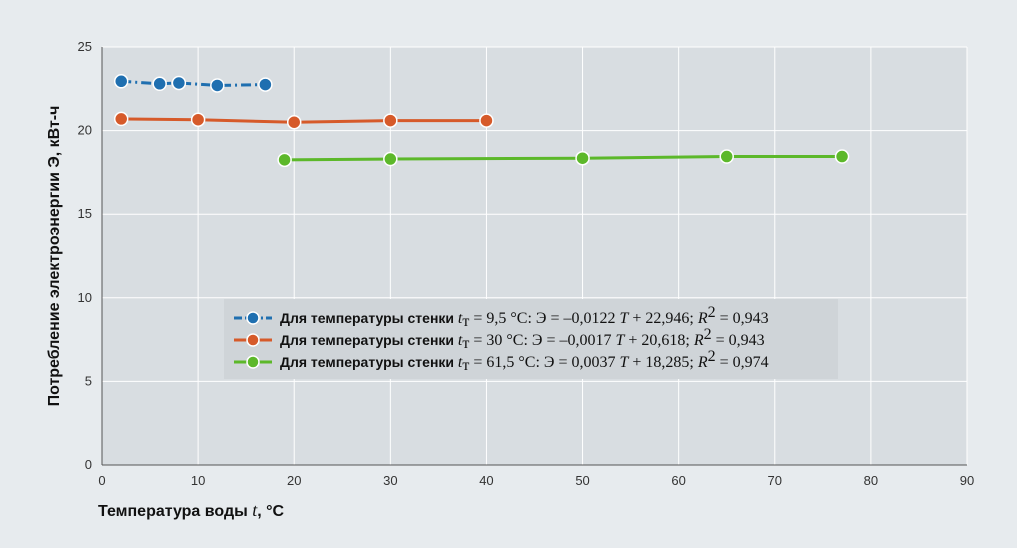 Image resolution: width=1017 pixels, height=548 pixels. Describe the element at coordinates (871, 480) in the screenshot. I see `x-tick-label: 80` at that location.